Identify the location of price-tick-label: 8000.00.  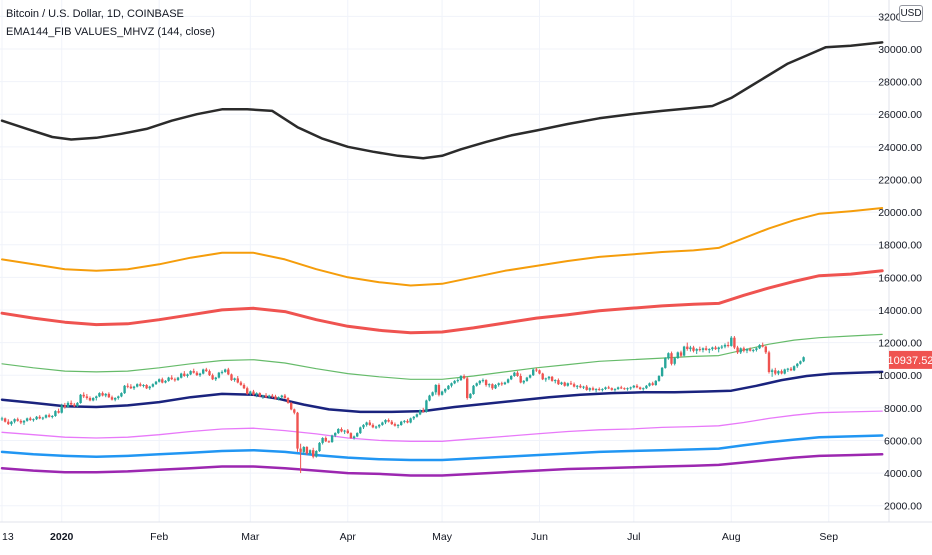
(903, 409).